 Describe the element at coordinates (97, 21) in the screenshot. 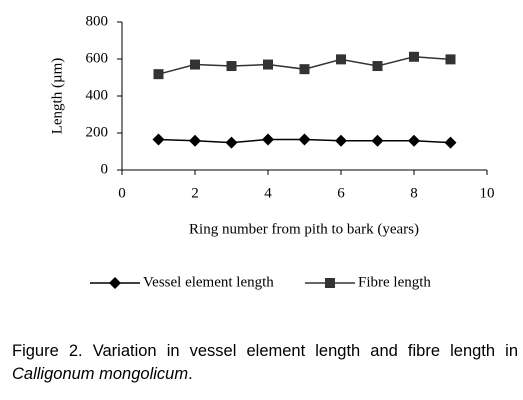

I see `y-tick-label: 800` at that location.